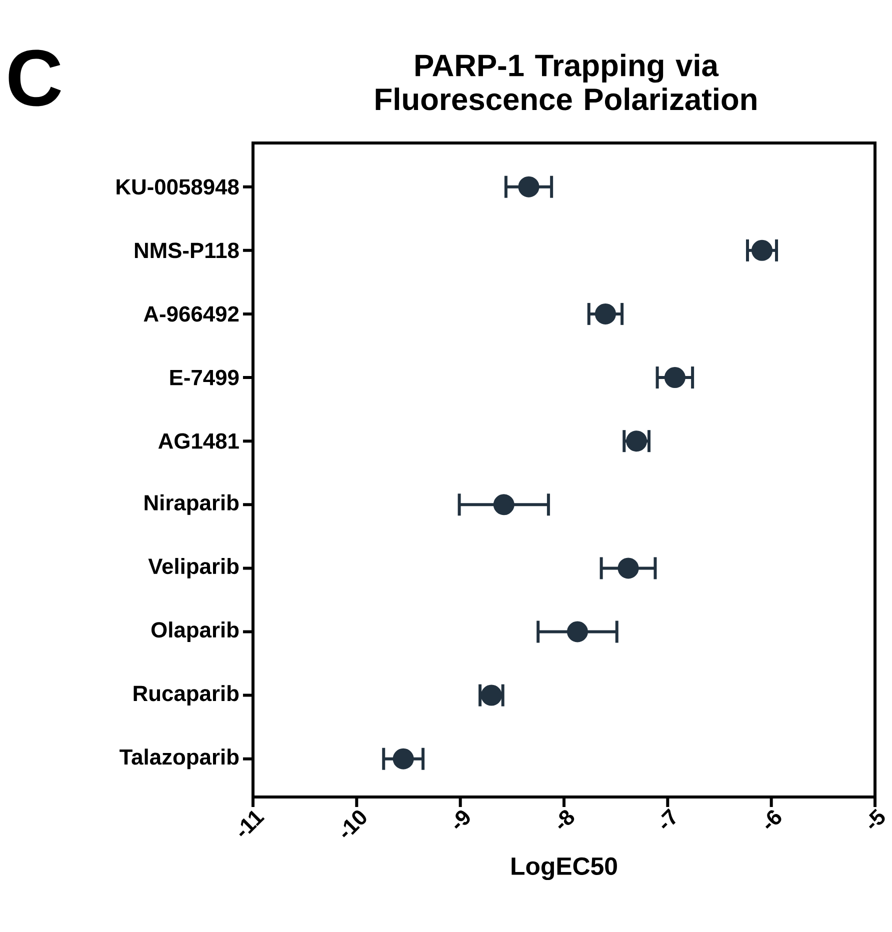 The image size is (892, 932). I want to click on x-tick-label: -6, so click(773, 819).